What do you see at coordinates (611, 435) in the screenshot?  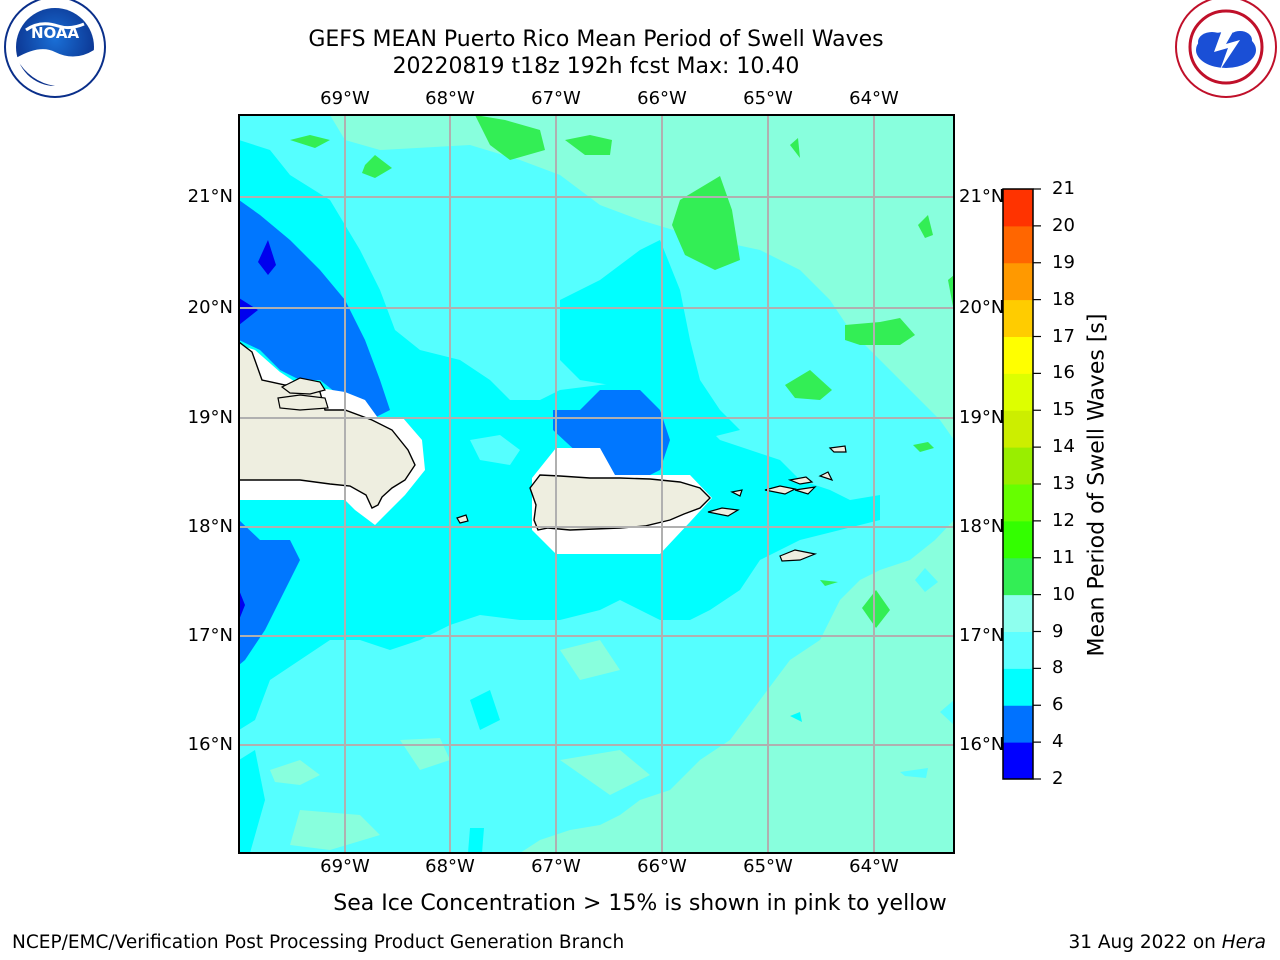 I see `field-4-6-pr` at bounding box center [611, 435].